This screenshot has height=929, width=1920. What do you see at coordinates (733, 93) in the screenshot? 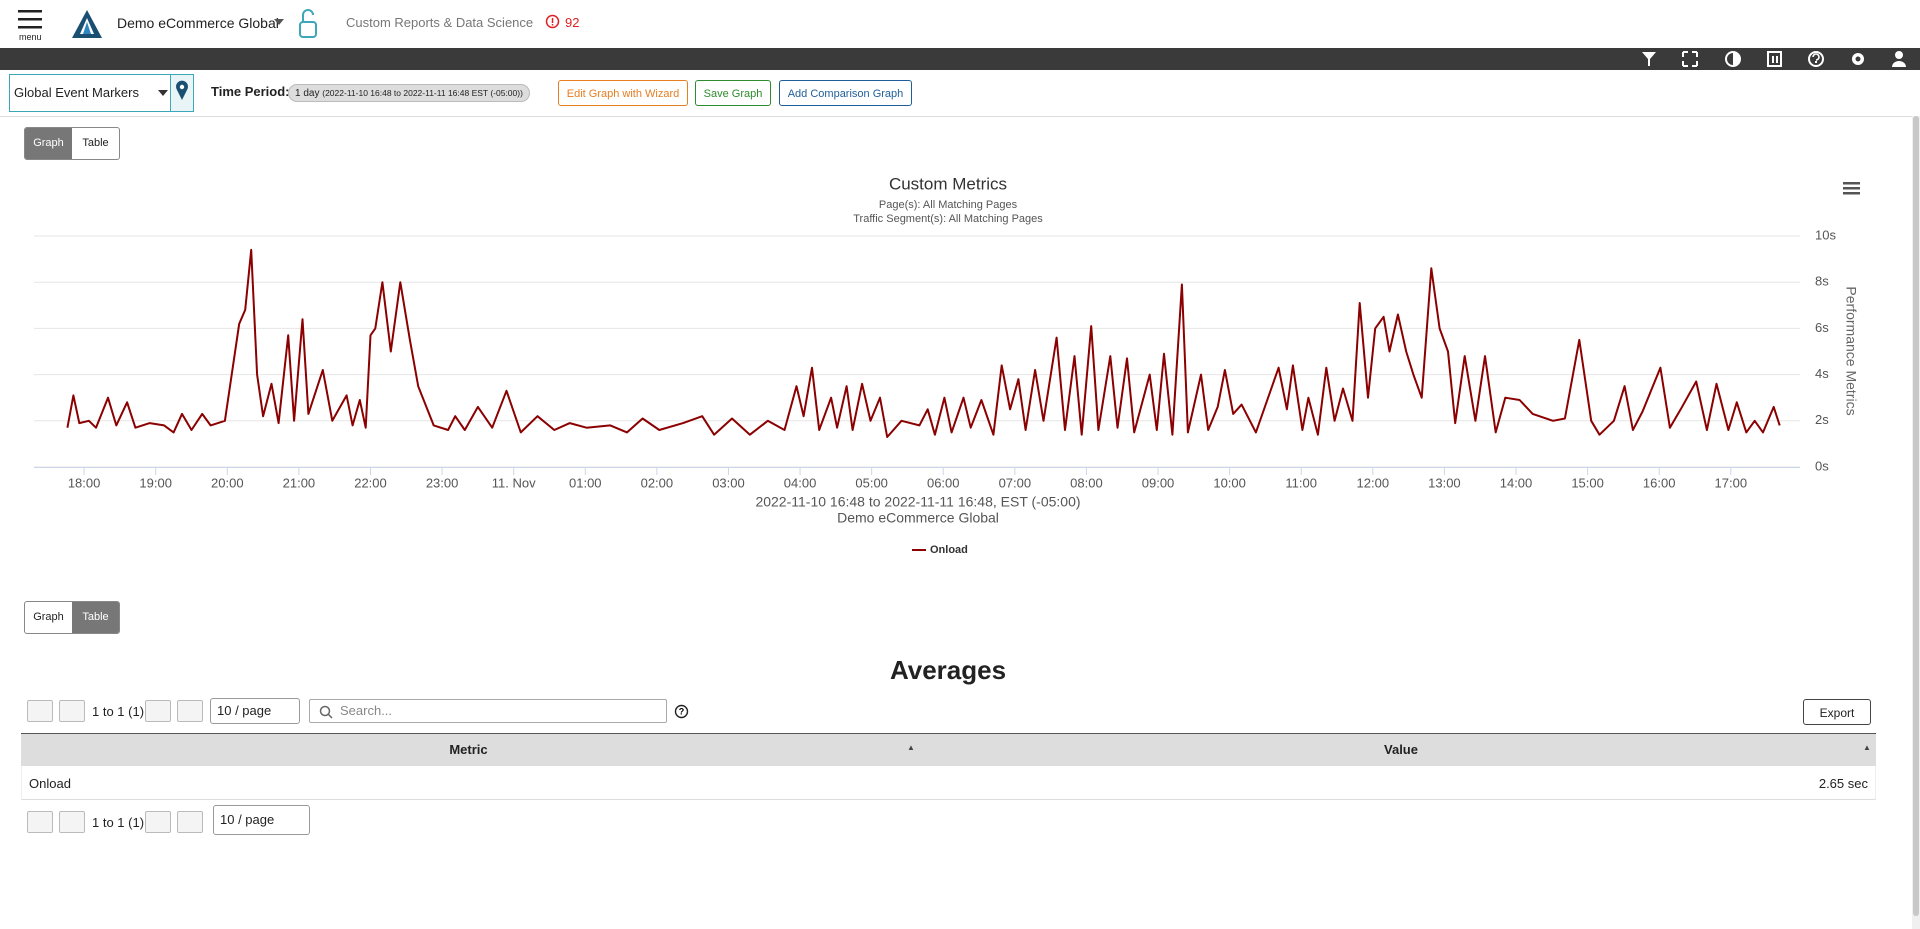
I see `save-graph-button: Save Graph` at bounding box center [733, 93].